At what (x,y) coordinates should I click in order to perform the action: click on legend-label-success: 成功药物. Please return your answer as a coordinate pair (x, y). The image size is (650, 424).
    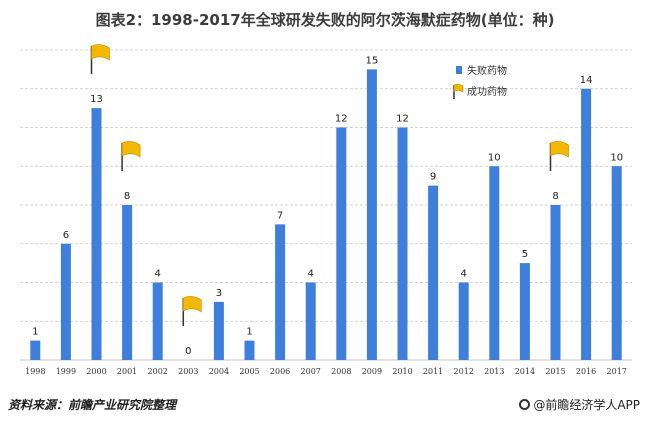
    Looking at the image, I should click on (487, 91).